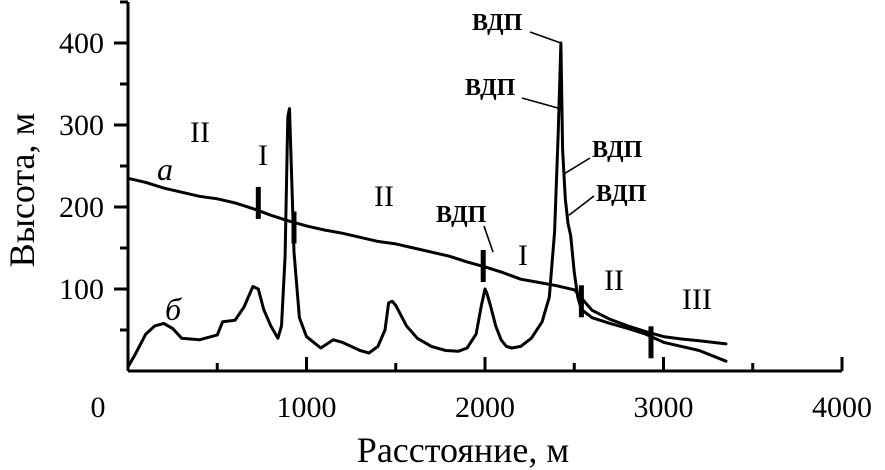 The image size is (885, 470). What do you see at coordinates (307, 407) in the screenshot?
I see `x-tick-label: 1000` at bounding box center [307, 407].